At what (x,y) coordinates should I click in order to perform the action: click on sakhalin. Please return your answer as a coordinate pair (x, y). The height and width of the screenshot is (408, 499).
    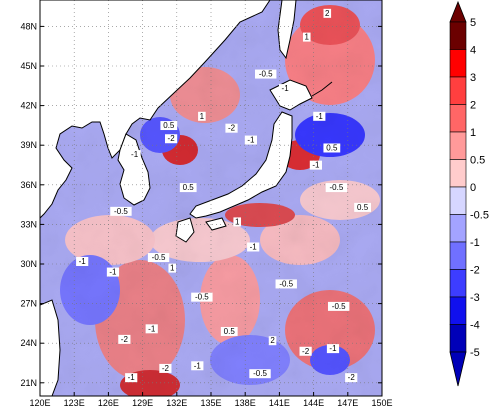
    Looking at the image, I should click on (287, 30).